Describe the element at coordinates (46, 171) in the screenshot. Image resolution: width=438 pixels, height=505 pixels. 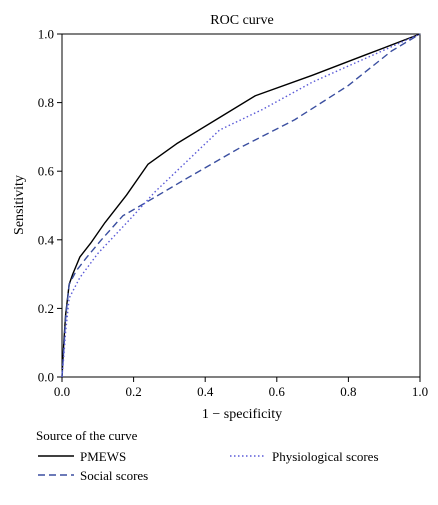
I see `y-tick-label: 0.6` at that location.